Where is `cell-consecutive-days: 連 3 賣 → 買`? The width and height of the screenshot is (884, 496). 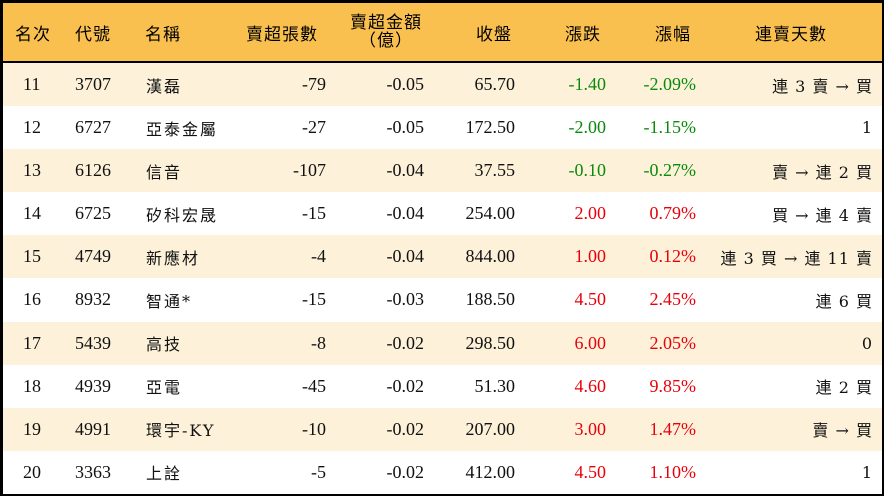 cell-consecutive-days: 連 3 賣 → 買 is located at coordinates (822, 86).